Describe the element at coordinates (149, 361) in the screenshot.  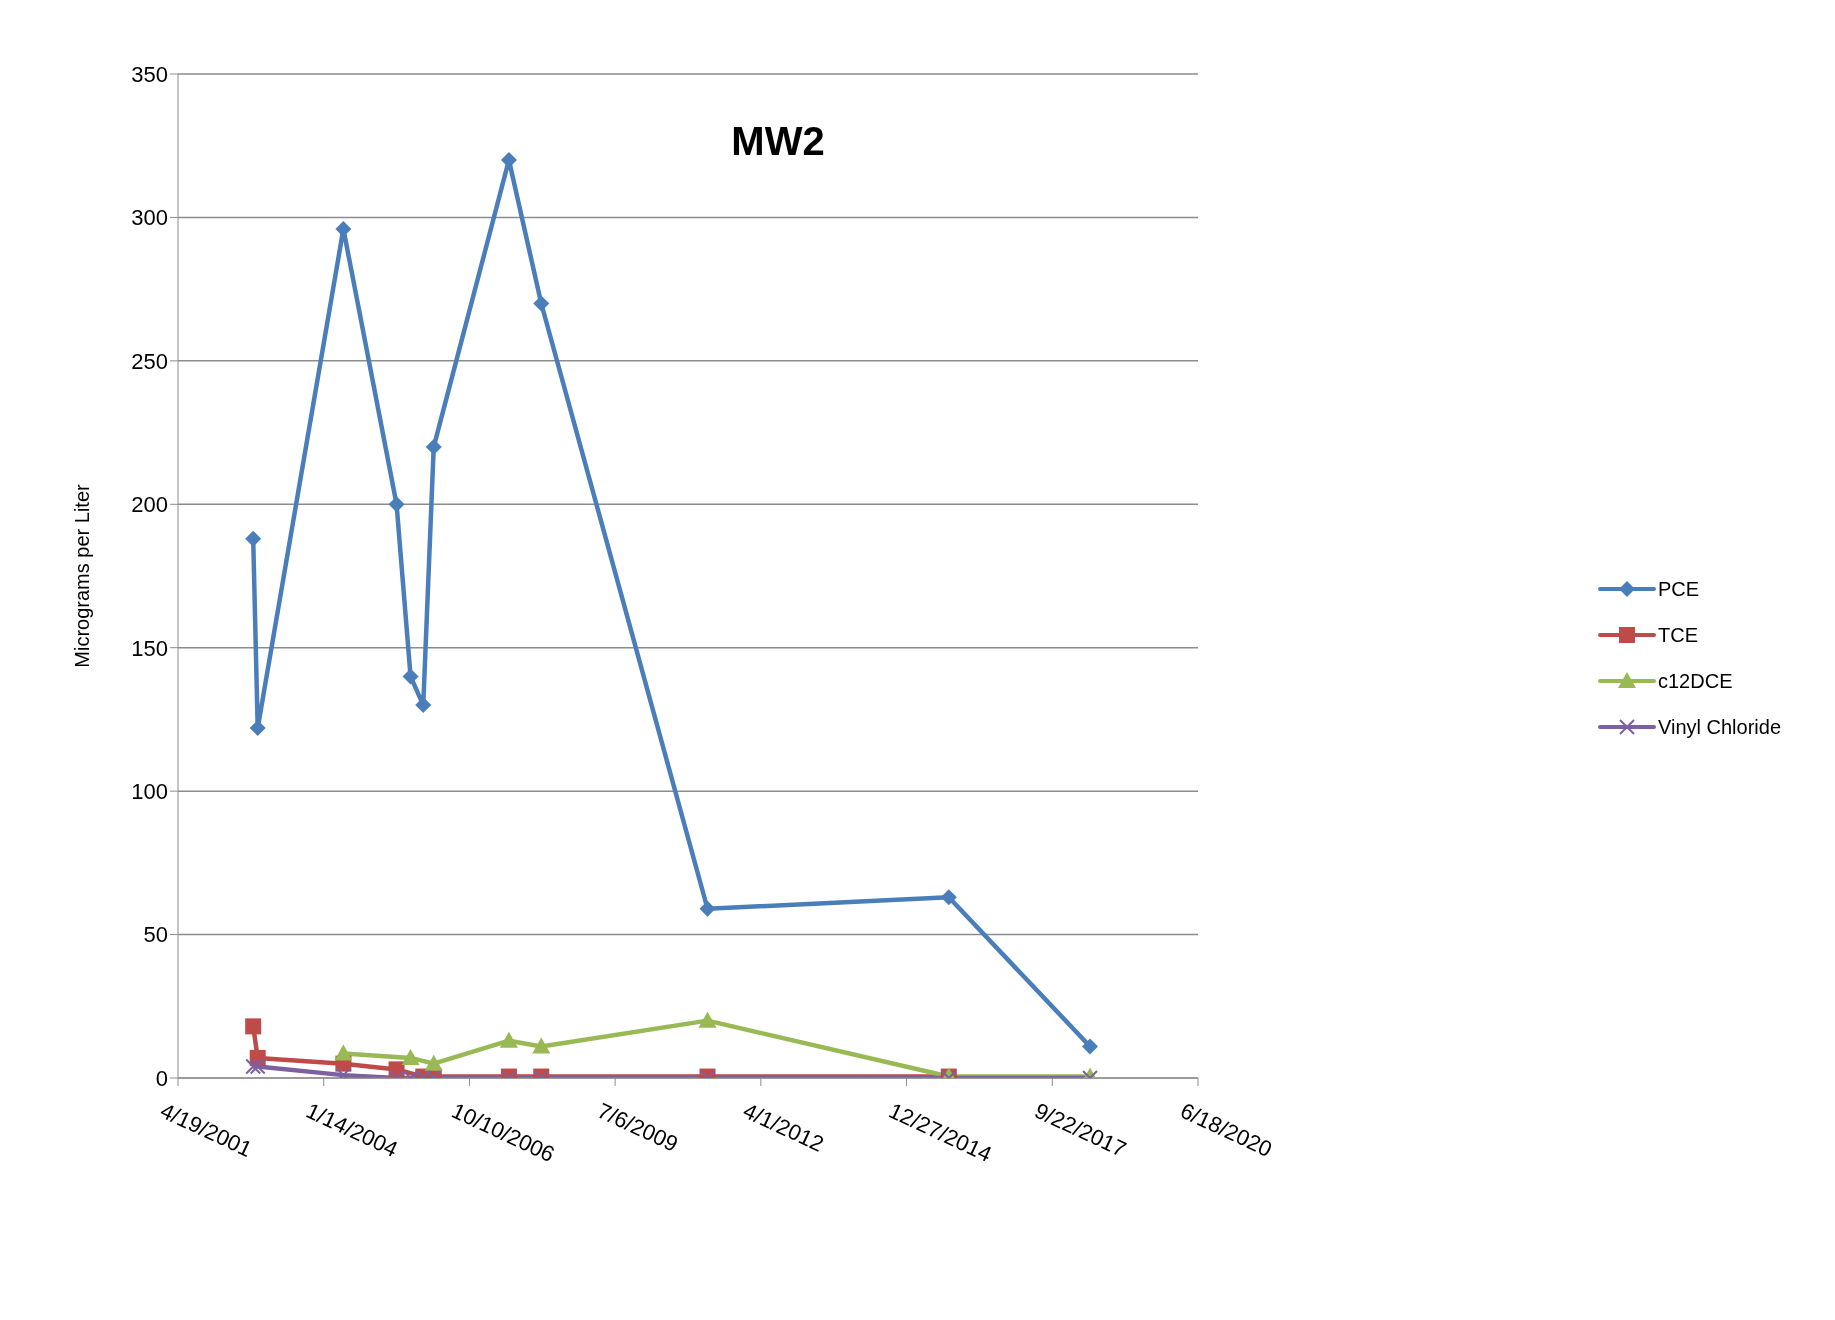
I see `y-tick-label: 250` at that location.